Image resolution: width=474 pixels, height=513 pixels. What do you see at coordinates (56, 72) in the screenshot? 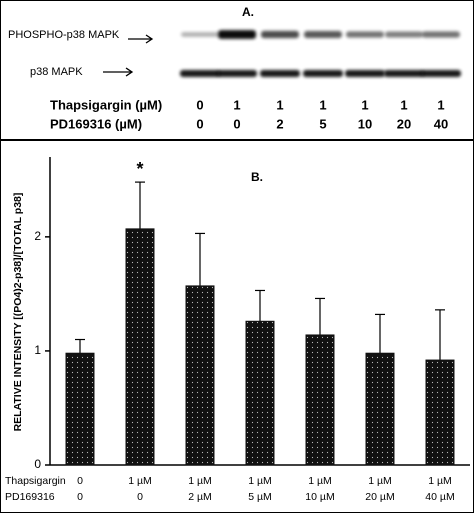
I see `blot-label: p38 MAPK` at bounding box center [56, 72].